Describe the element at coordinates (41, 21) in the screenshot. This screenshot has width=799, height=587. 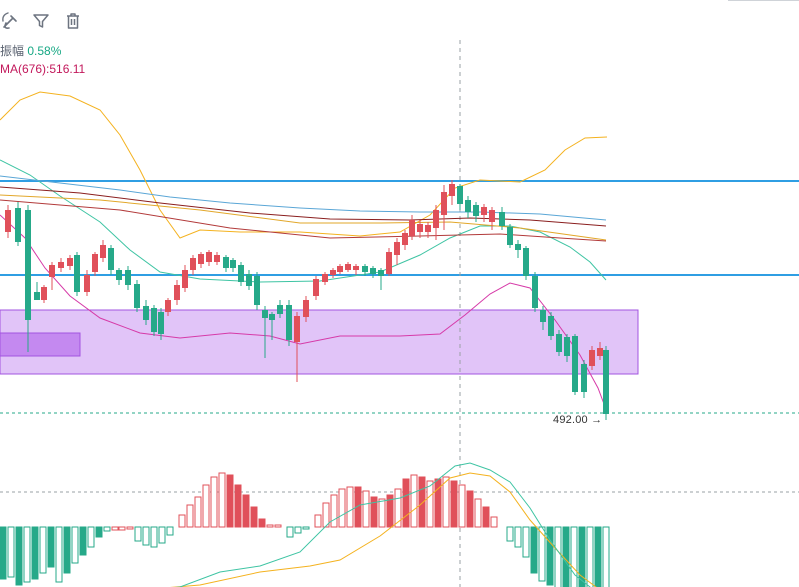
I see `filter-icon` at that location.